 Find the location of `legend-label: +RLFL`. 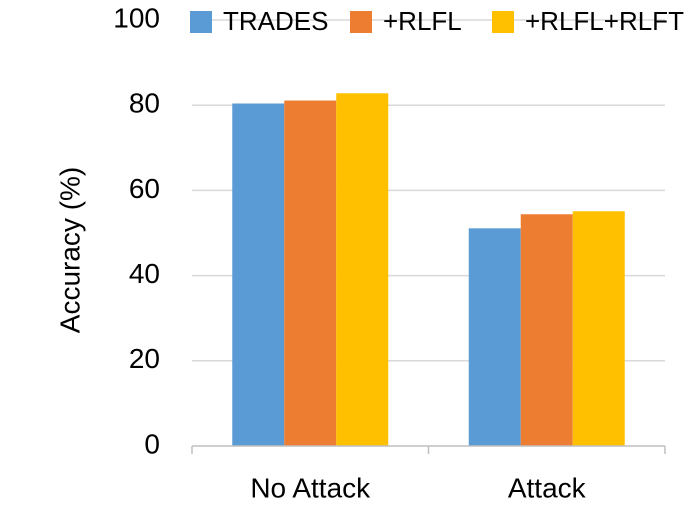

legend-label: +RLFL is located at coordinates (422, 21).